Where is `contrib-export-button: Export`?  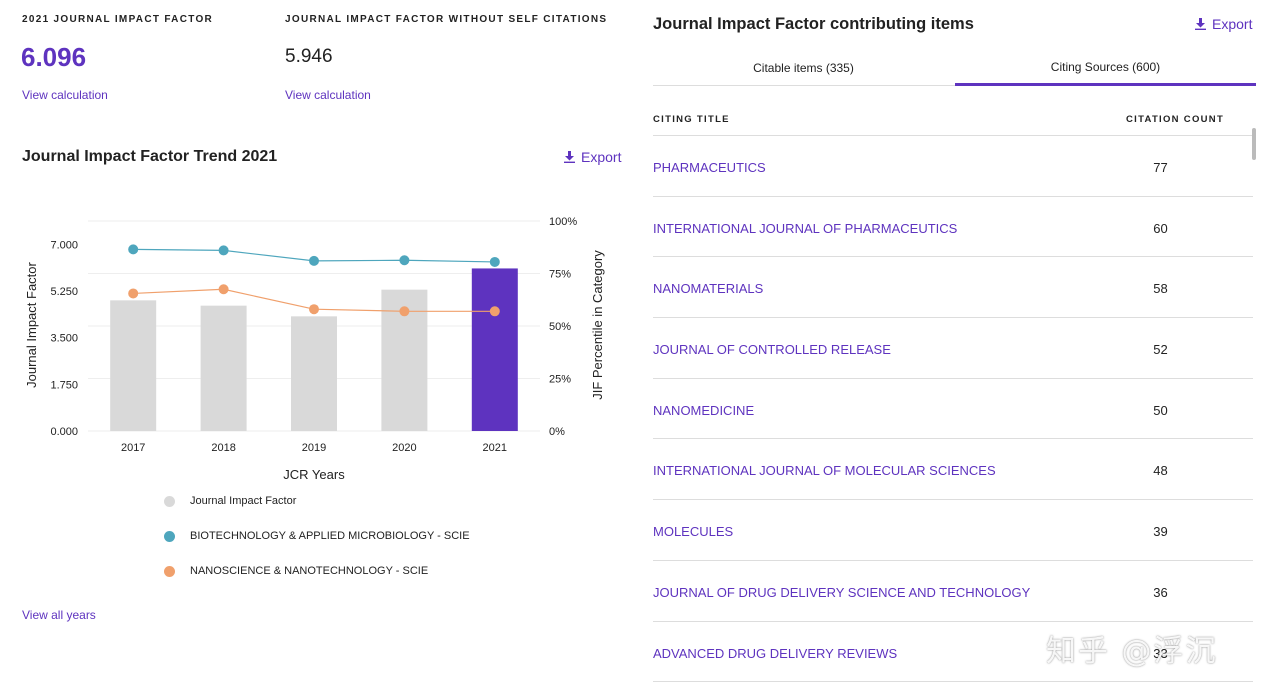 contrib-export-button: Export is located at coordinates (1223, 24).